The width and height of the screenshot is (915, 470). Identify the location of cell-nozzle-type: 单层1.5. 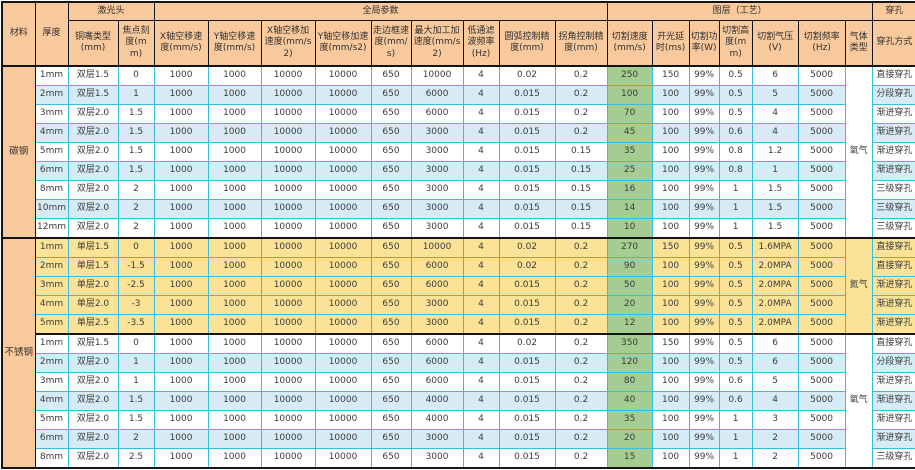
(93, 267).